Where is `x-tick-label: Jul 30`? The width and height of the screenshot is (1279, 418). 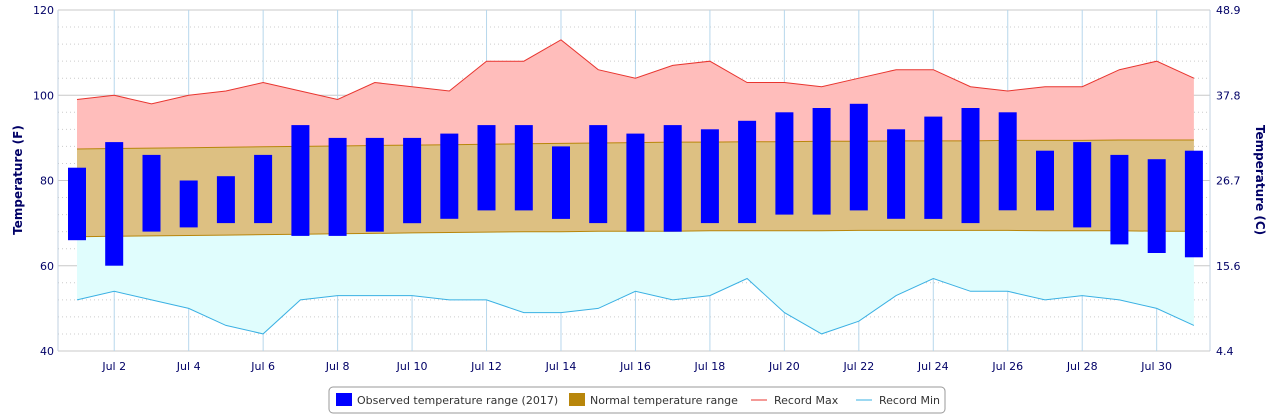
x-tick-label: Jul 30 is located at coordinates (1156, 366).